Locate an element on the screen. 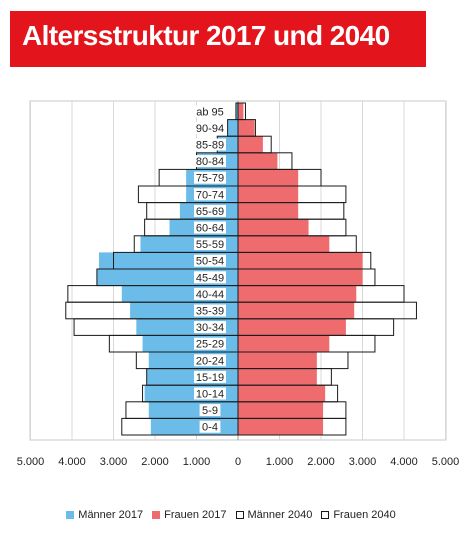 The image size is (462, 541). category-label: 60-64 is located at coordinates (210, 229).